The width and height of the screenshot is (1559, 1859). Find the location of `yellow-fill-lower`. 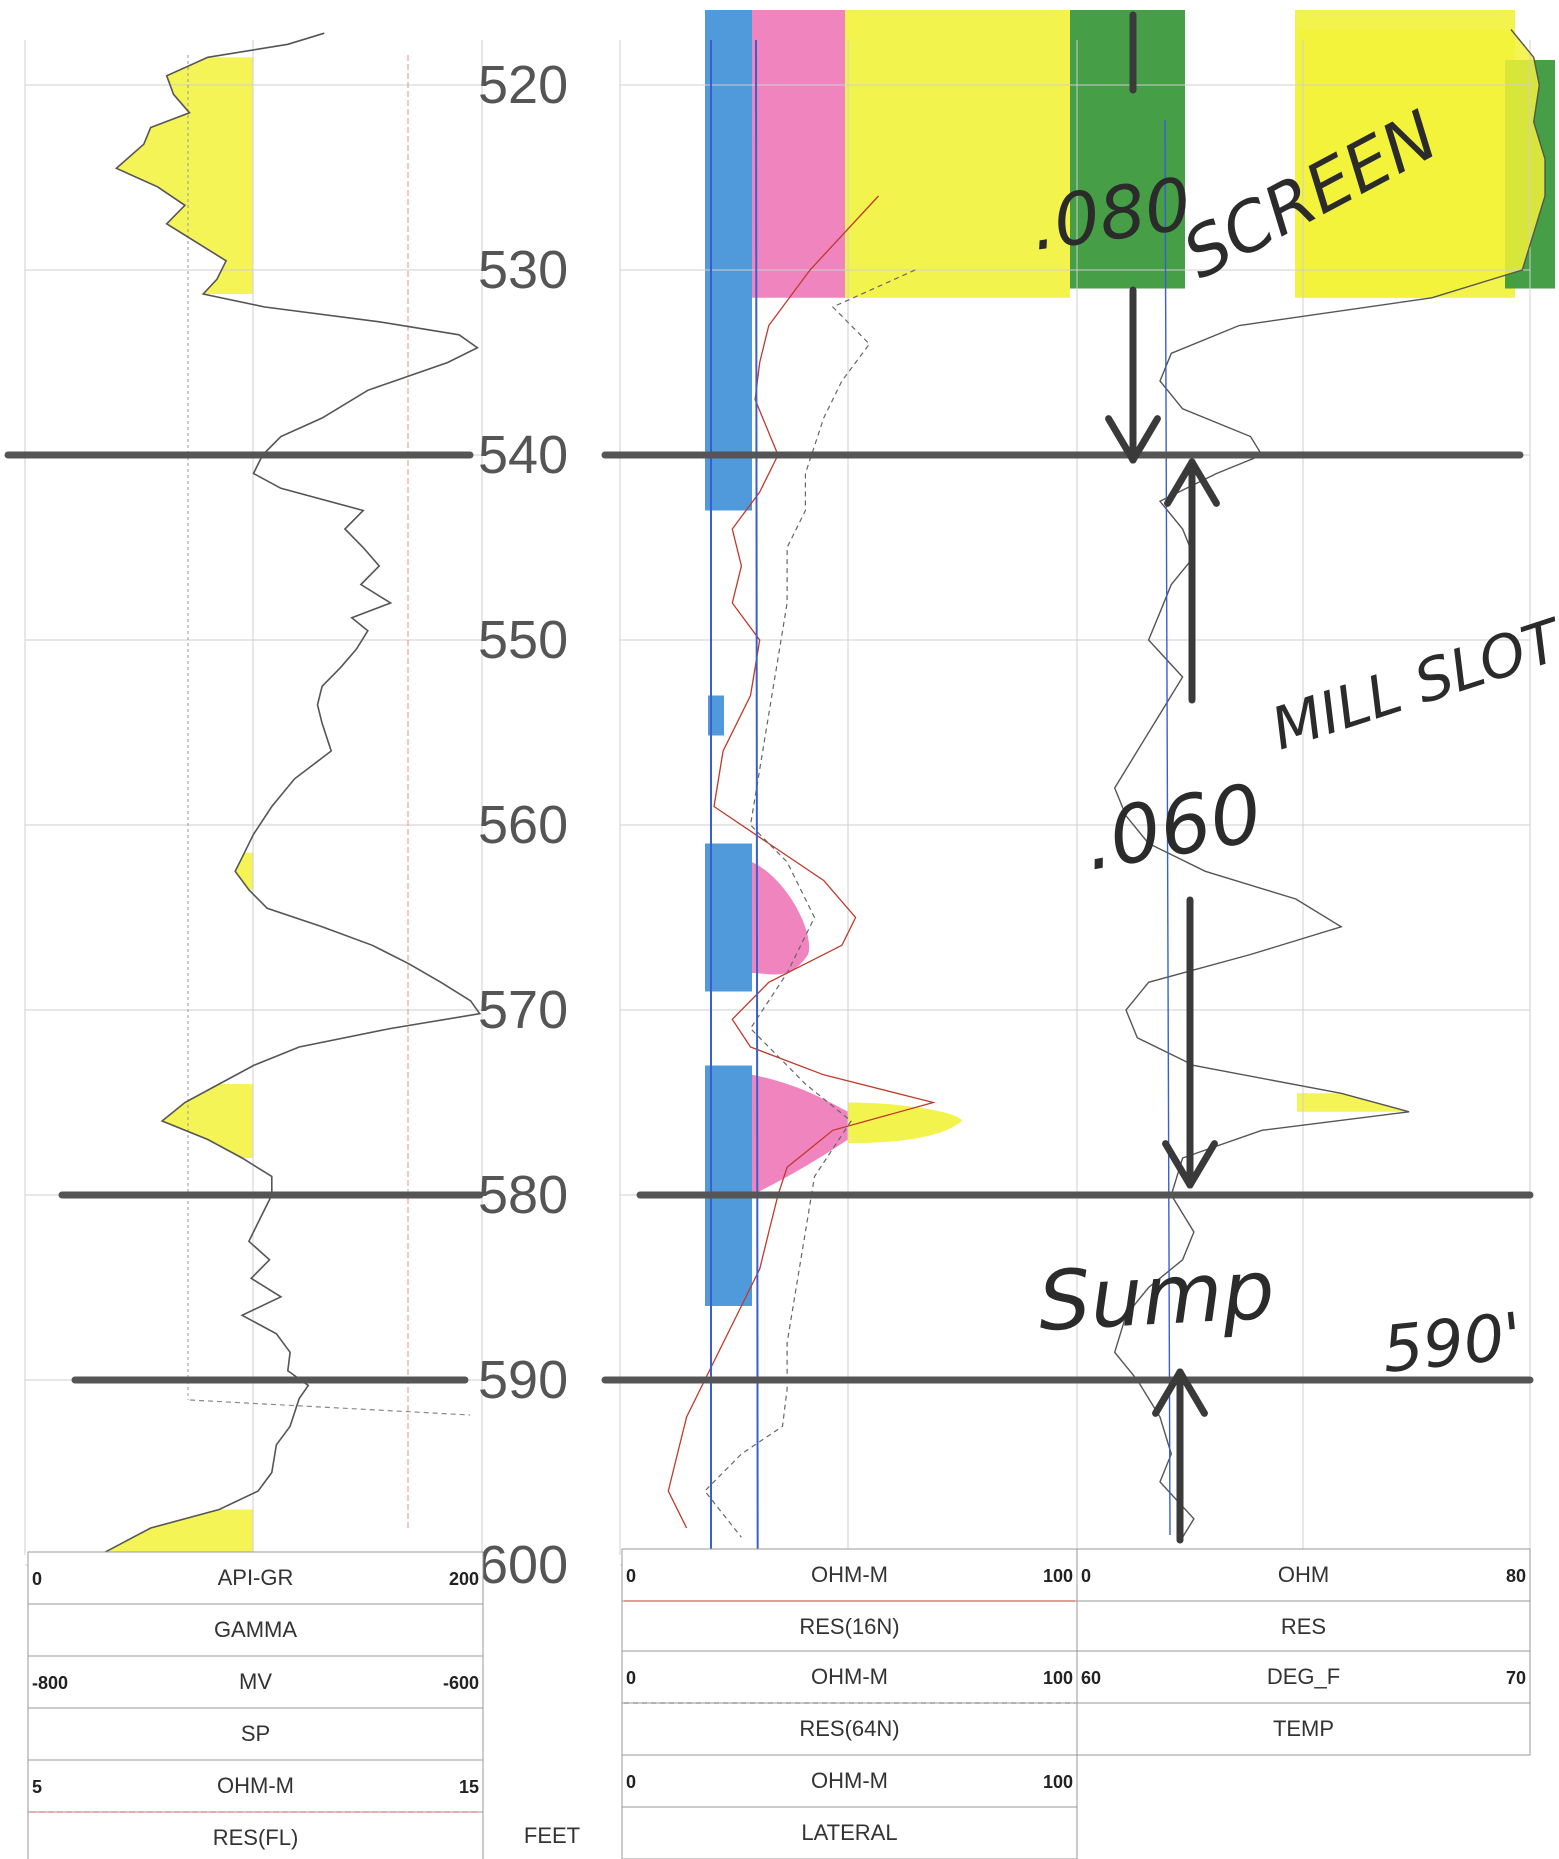

yellow-fill-lower is located at coordinates (905, 1123).